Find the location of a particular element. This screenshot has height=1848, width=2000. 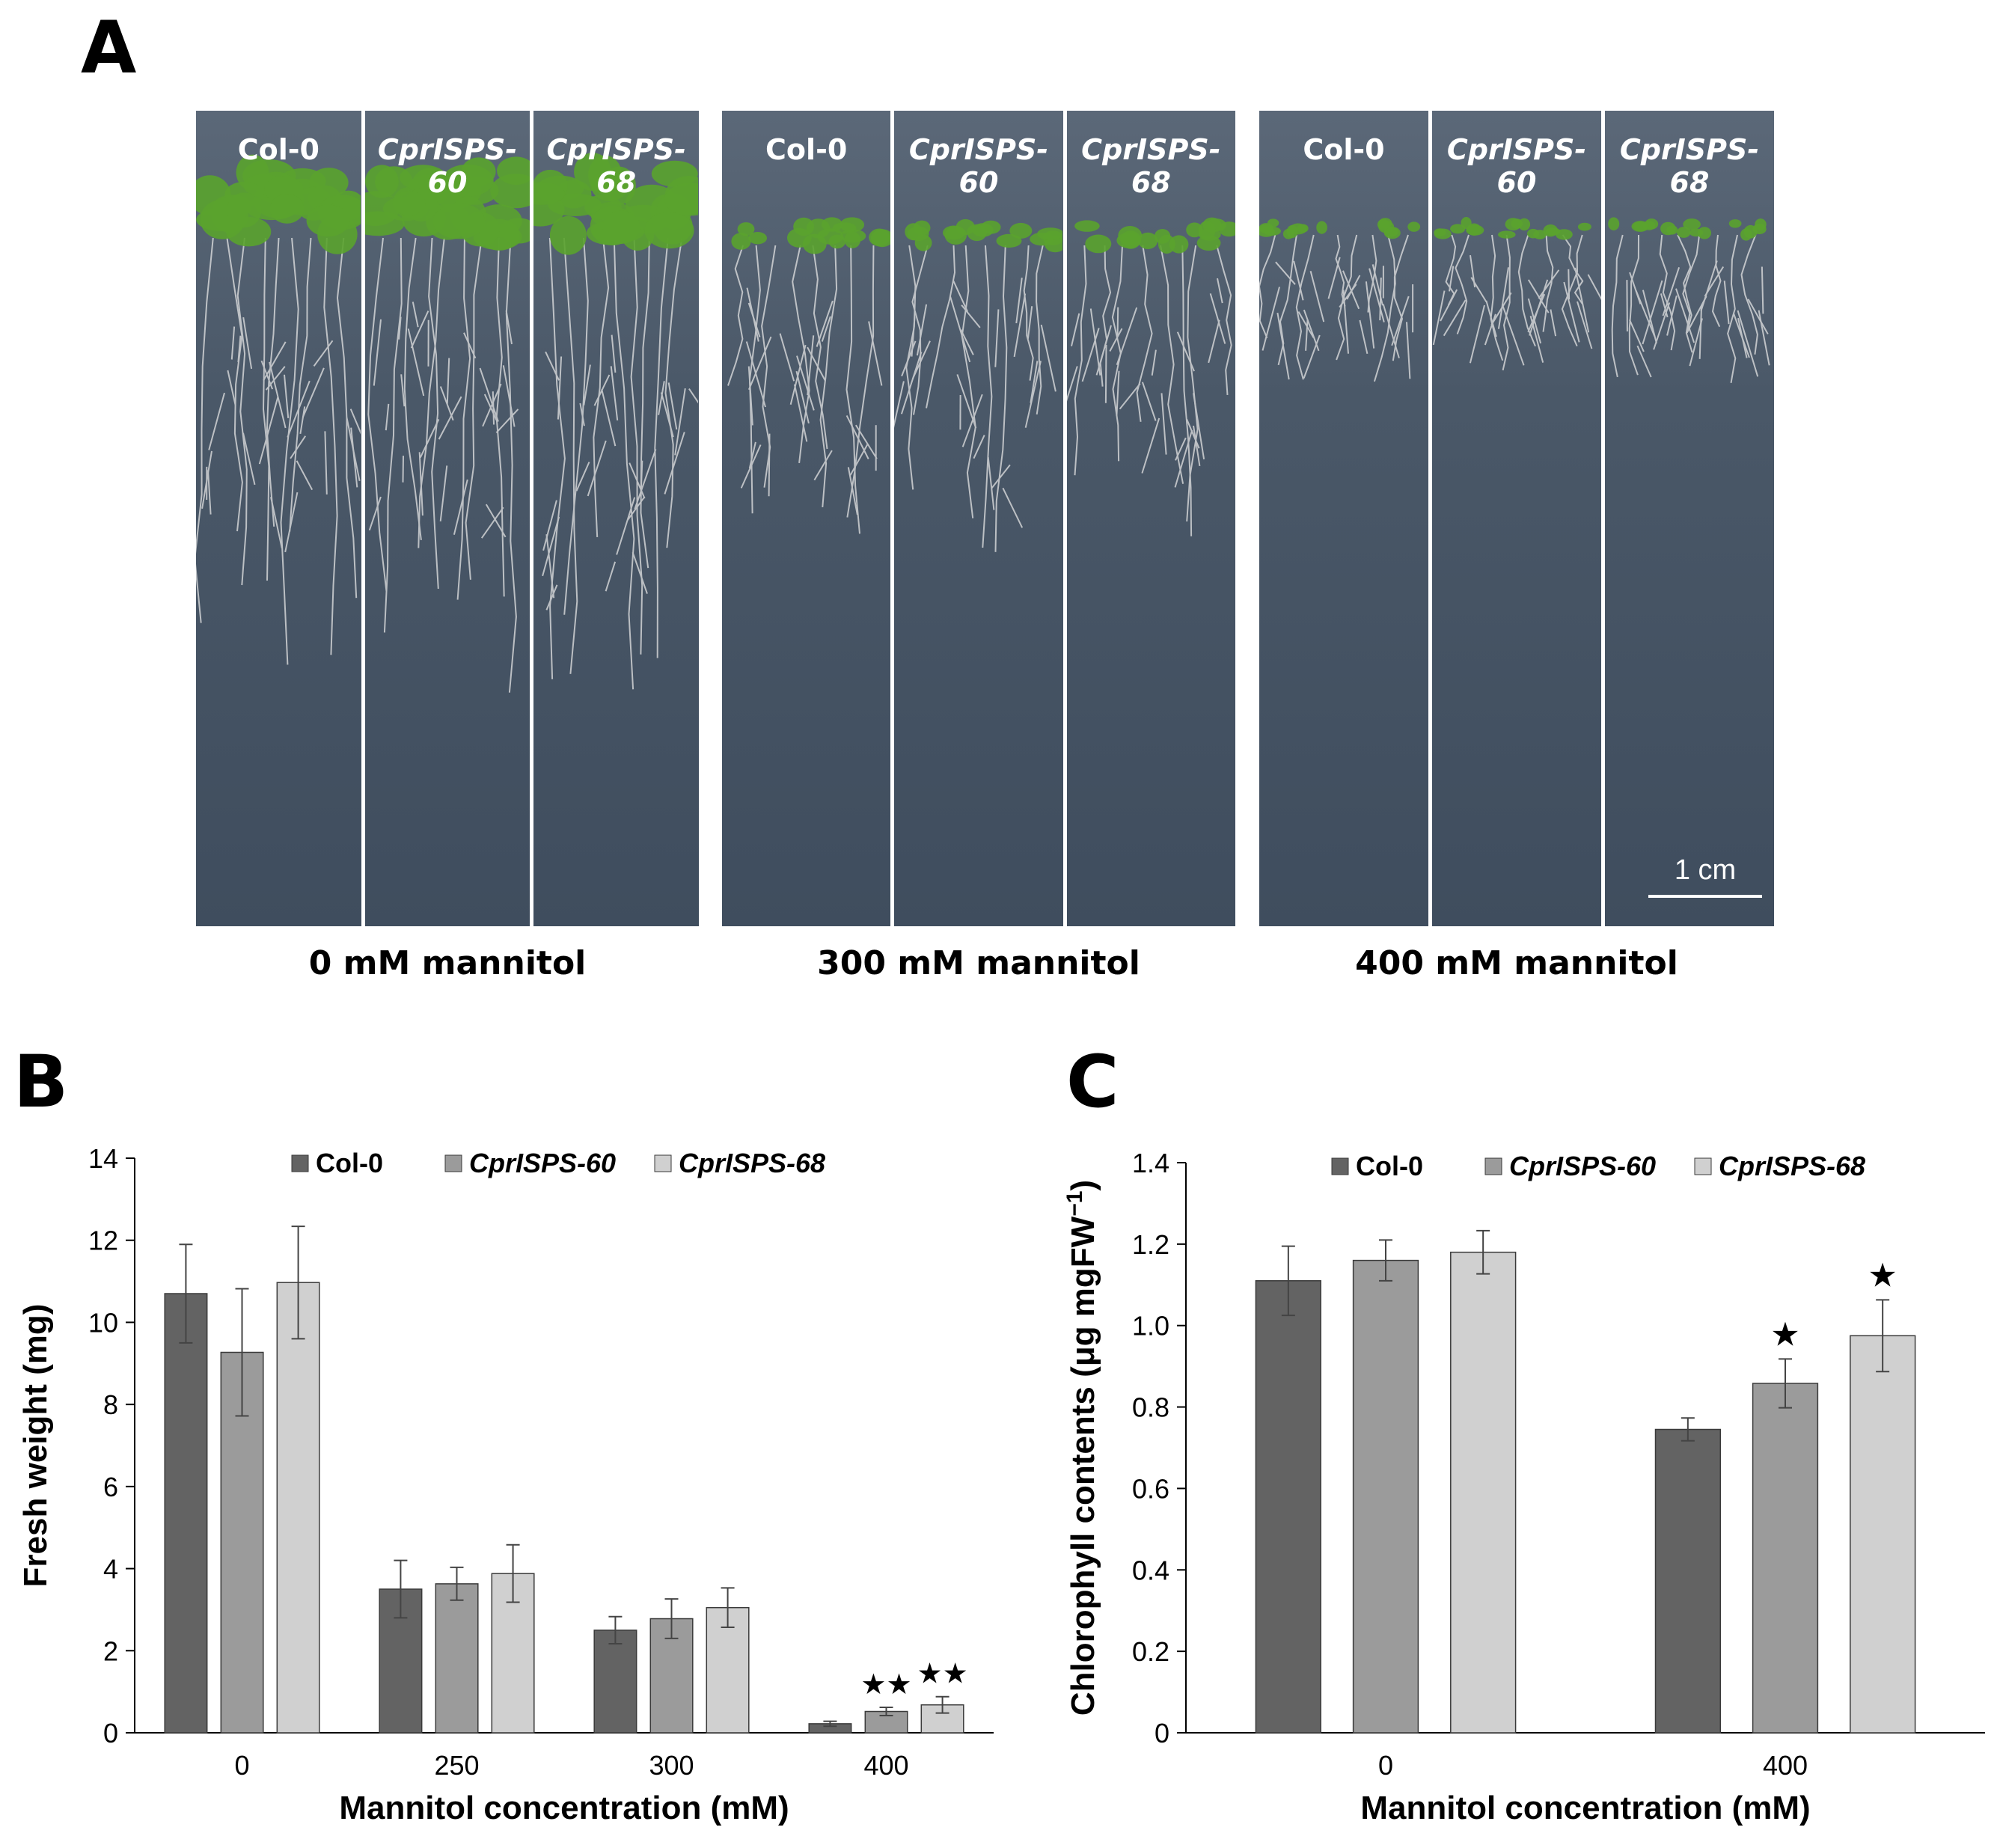

legend-label-cprisps-60: CprISPS-60 is located at coordinates (1582, 1166).